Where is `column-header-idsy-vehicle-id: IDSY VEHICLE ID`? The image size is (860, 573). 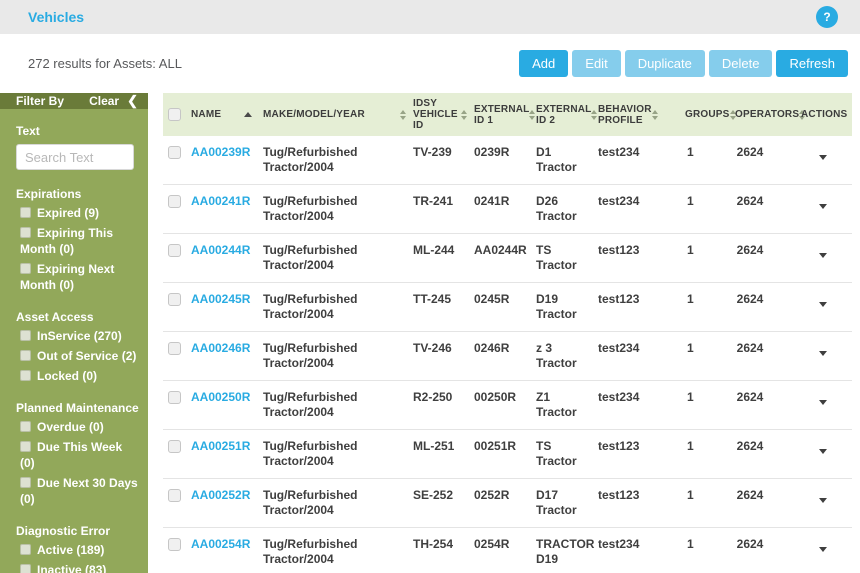 column-header-idsy-vehicle-id: IDSY VEHICLE ID is located at coordinates (443, 114).